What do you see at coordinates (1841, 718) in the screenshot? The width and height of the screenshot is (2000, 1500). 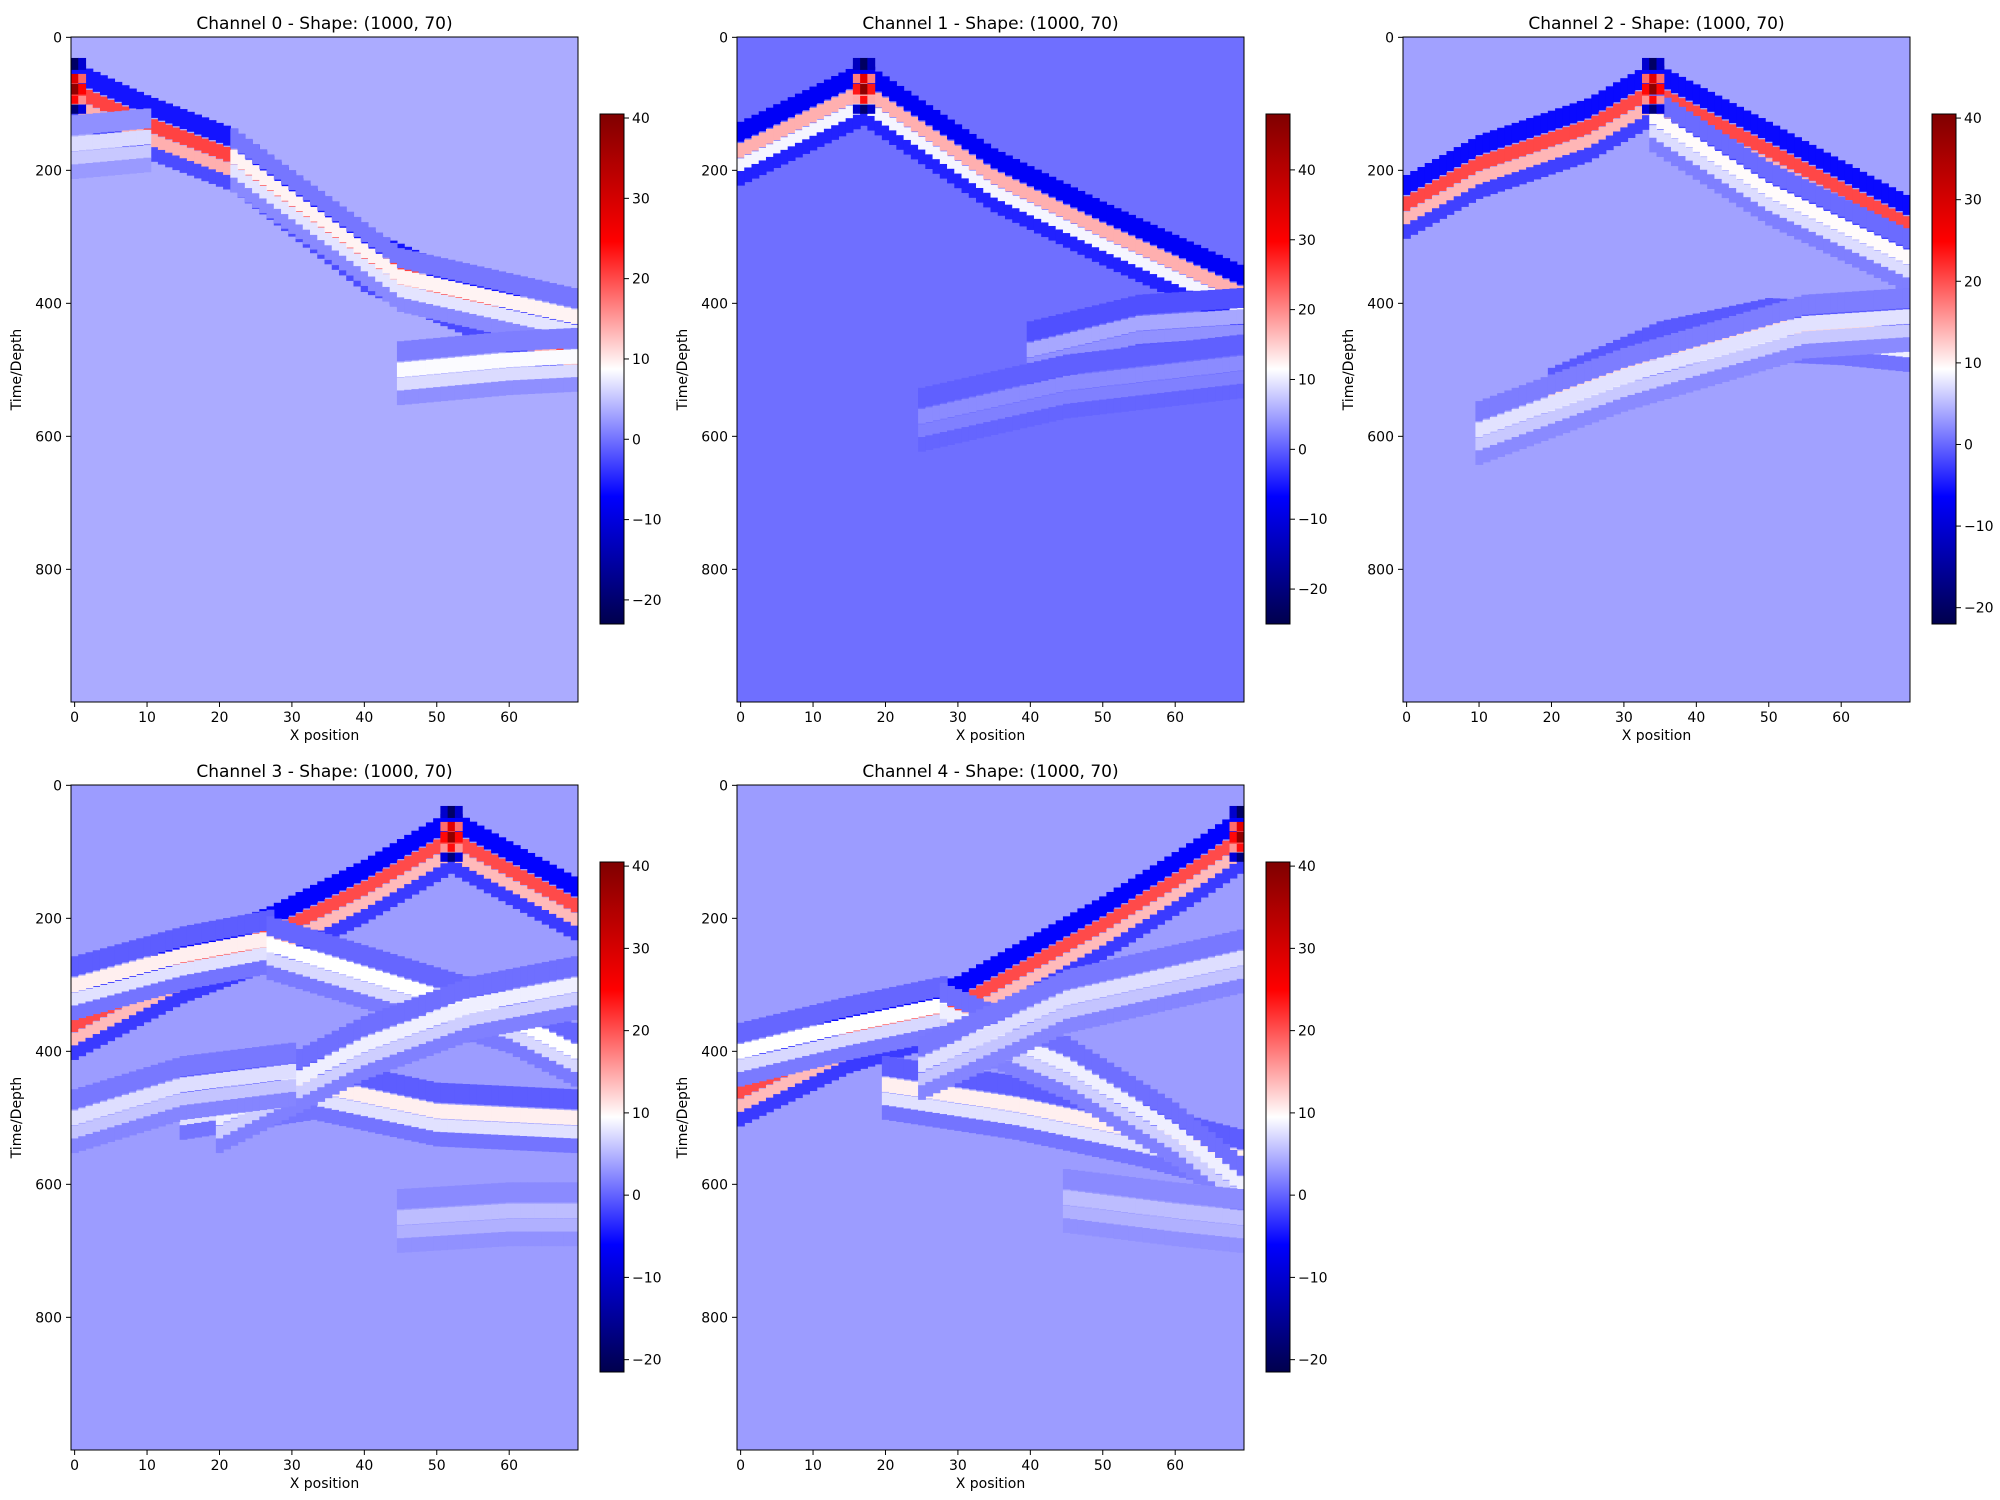 I see `x-tick-label: 60` at bounding box center [1841, 718].